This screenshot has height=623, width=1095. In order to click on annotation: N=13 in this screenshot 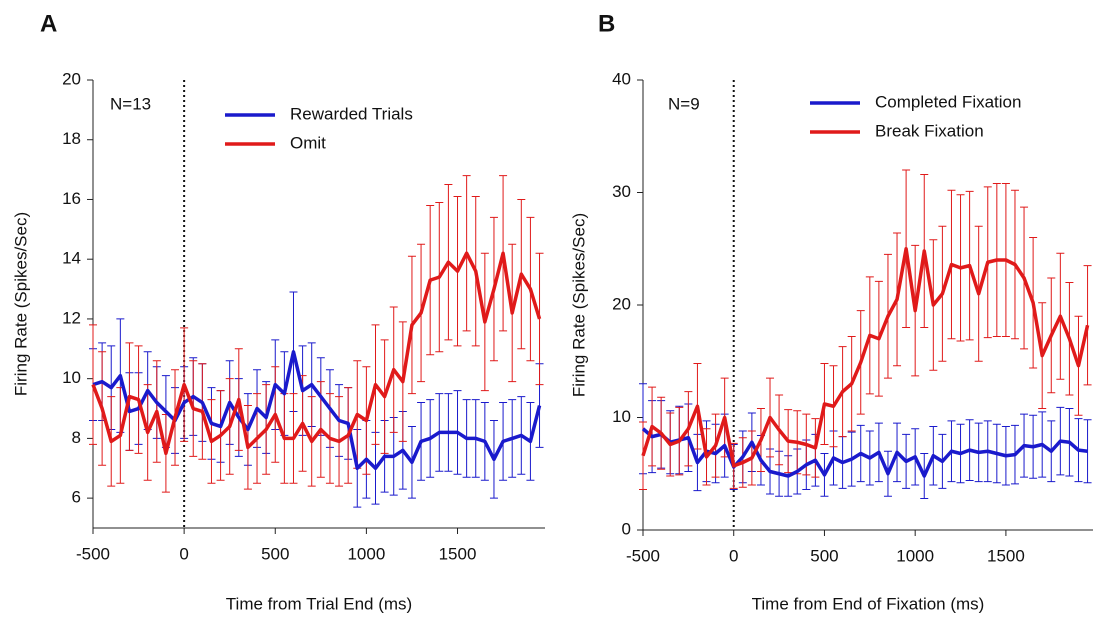, I will do `click(130, 103)`.